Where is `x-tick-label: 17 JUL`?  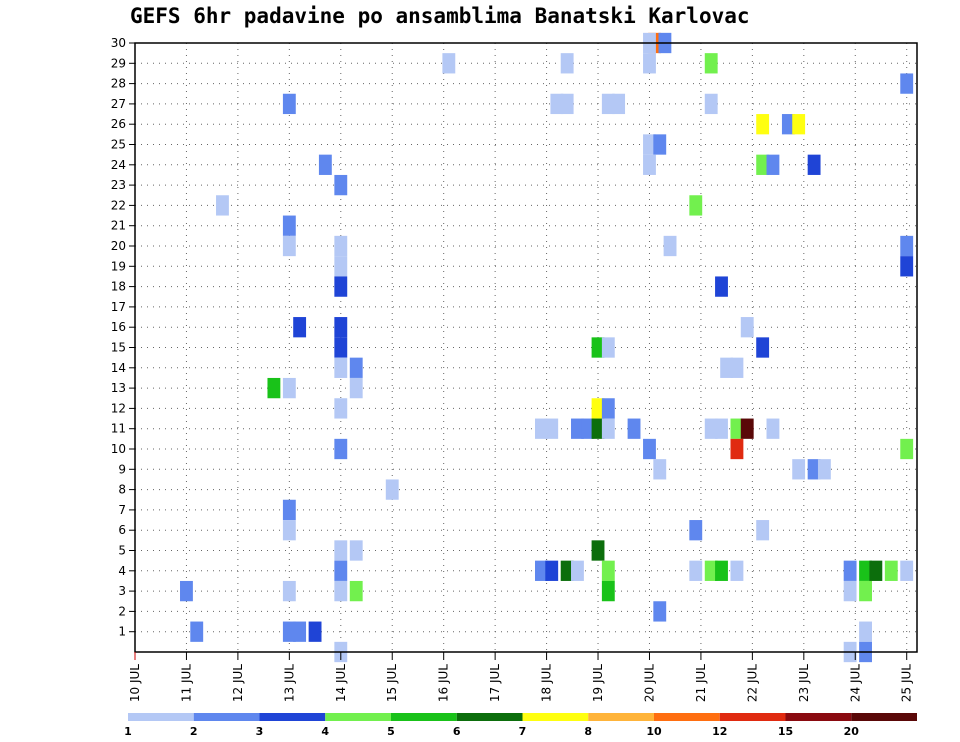
x-tick-label: 17 JUL is located at coordinates (495, 683).